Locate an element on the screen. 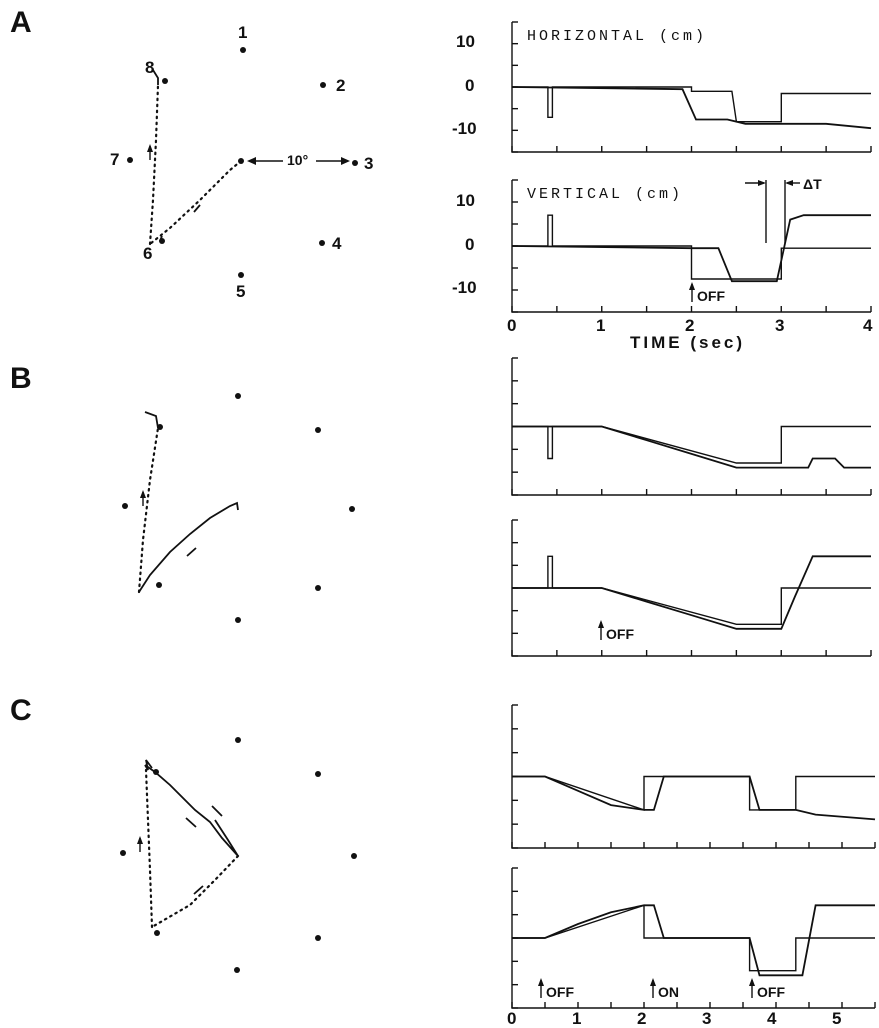  target-label-5: 5 is located at coordinates (240, 291).